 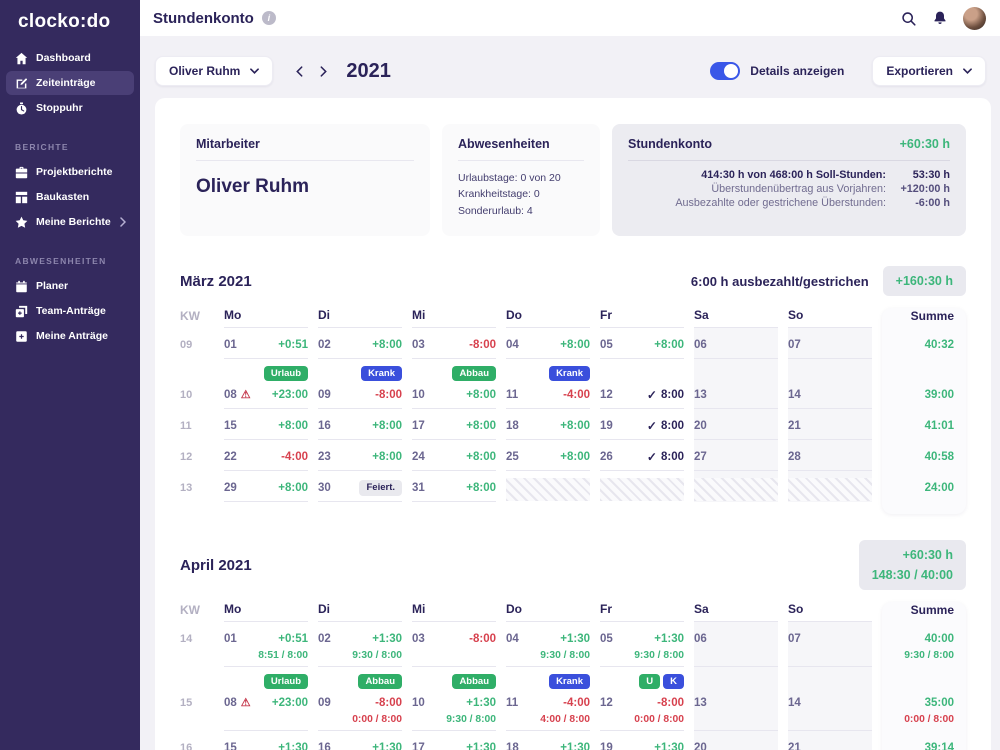 What do you see at coordinates (230, 639) in the screenshot?
I see `day-number: 01` at bounding box center [230, 639].